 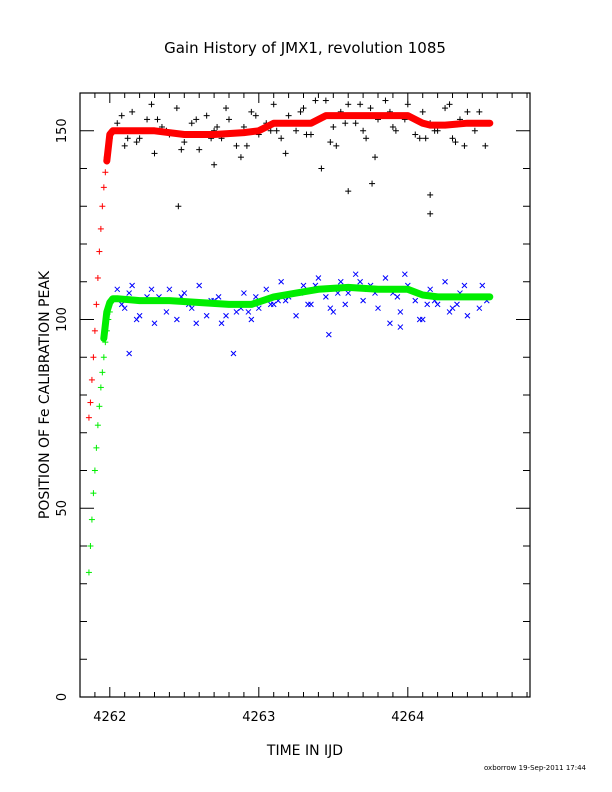 I want to click on y-tick-label: 150, so click(x=62, y=130).